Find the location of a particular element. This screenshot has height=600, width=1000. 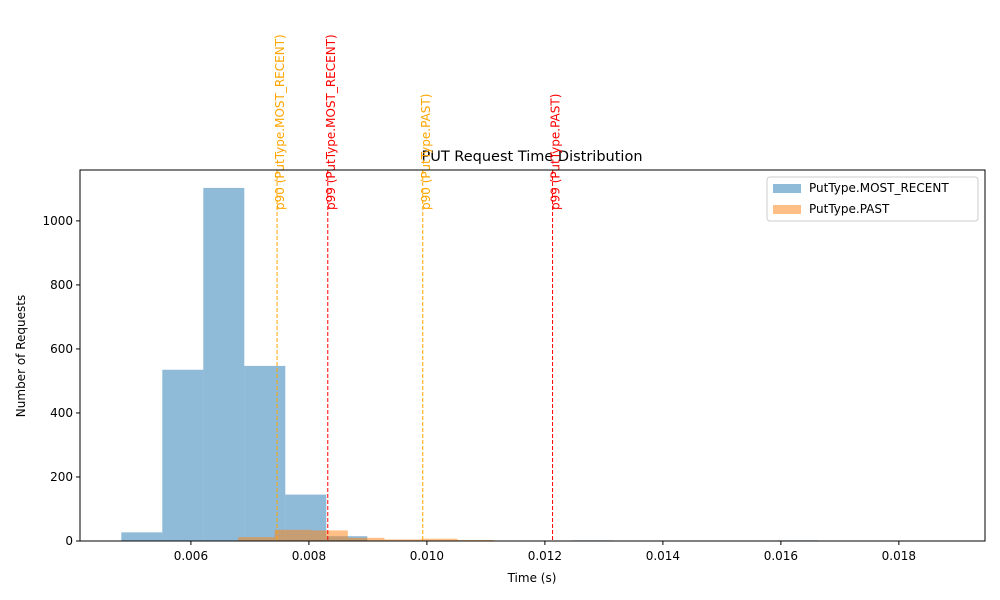

percentile-label: p99 (PutType.MOST_RECENT) is located at coordinates (331, 122).